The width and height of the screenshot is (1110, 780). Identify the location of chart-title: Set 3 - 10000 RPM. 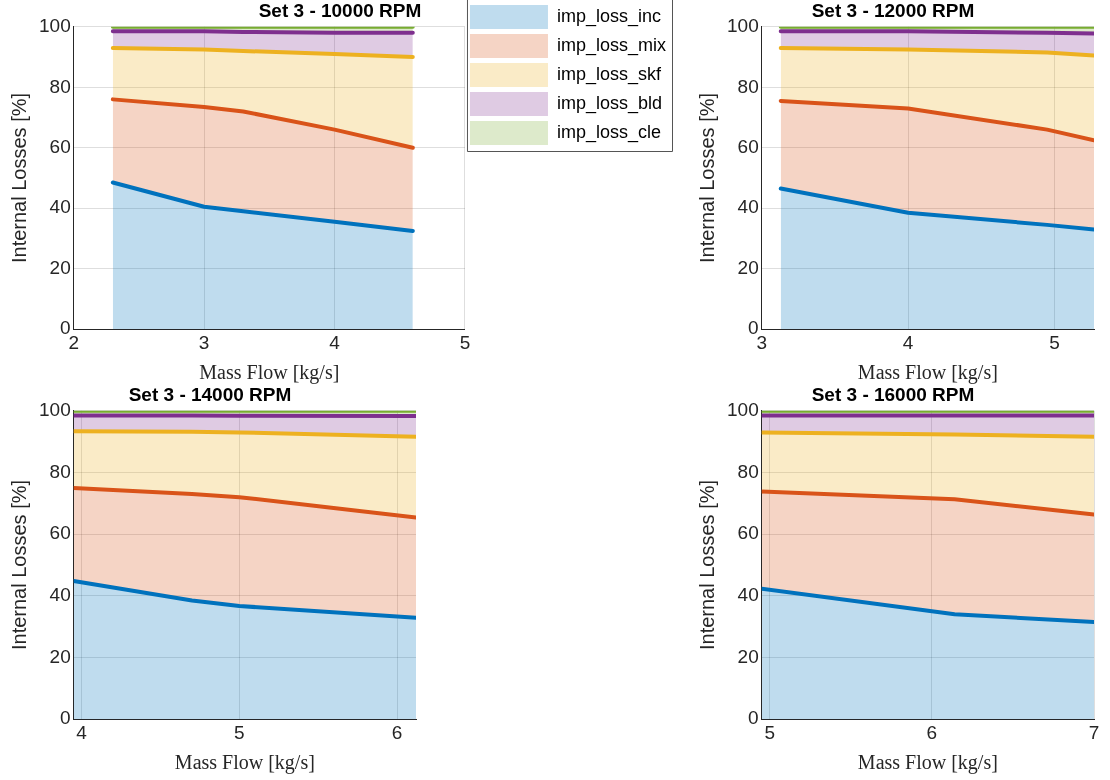
(340, 10).